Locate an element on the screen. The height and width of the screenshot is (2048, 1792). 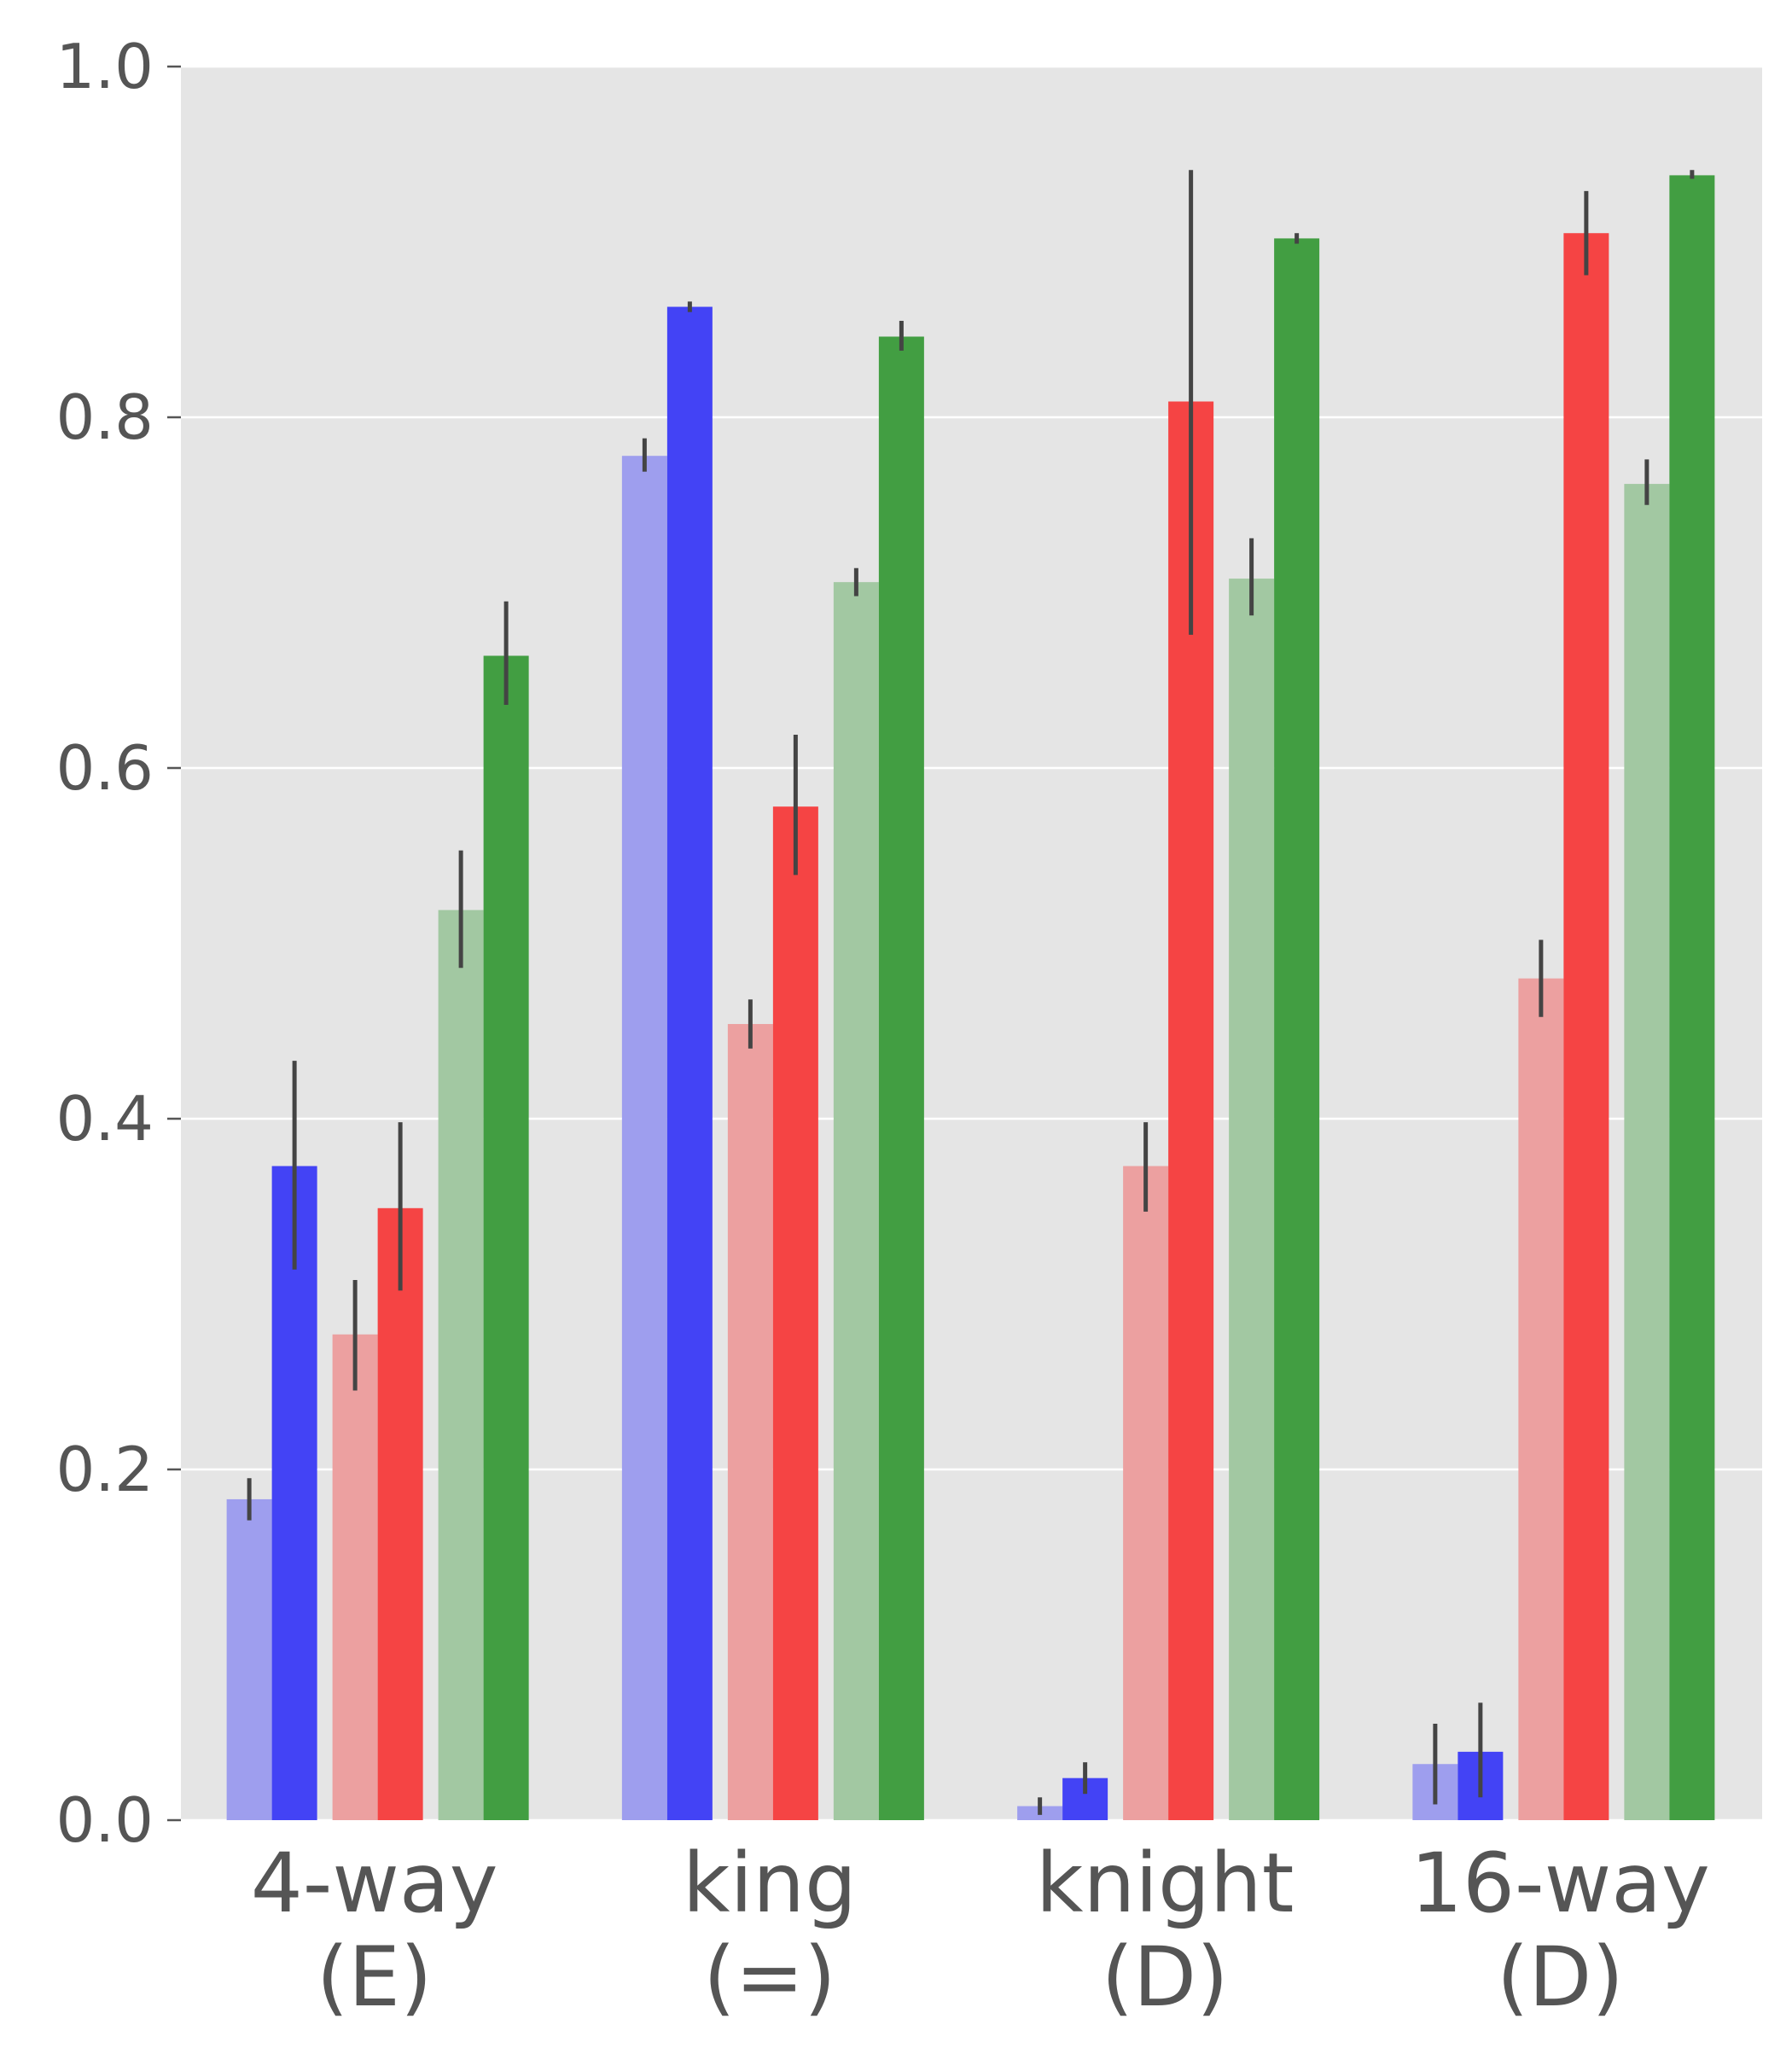
y-tick-label: 1.0 is located at coordinates (104, 66).